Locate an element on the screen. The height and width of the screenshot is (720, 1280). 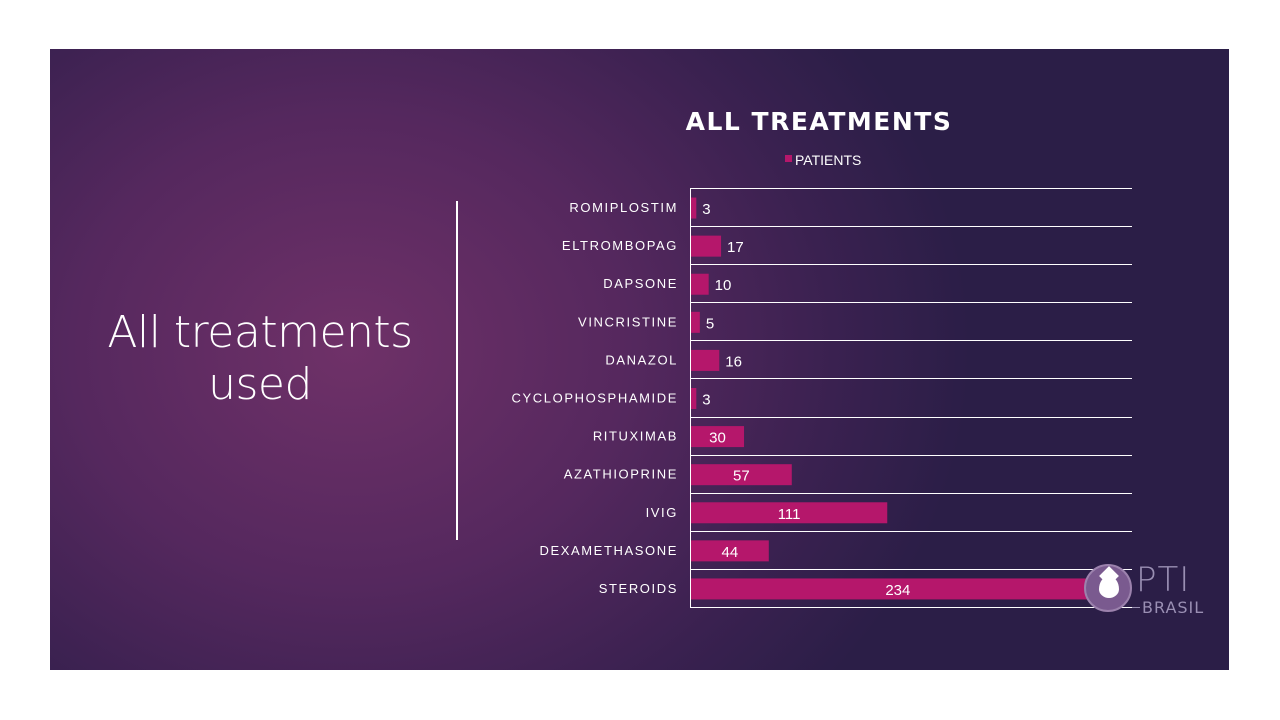
data-label: 16 is located at coordinates (733, 361).